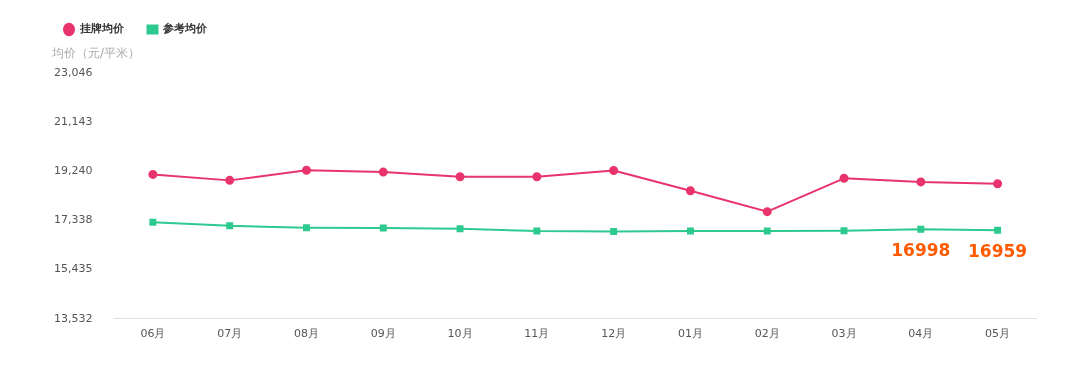 This screenshot has height=368, width=1080. Describe the element at coordinates (73, 220) in the screenshot. I see `y-tick-label: 17,338` at that location.